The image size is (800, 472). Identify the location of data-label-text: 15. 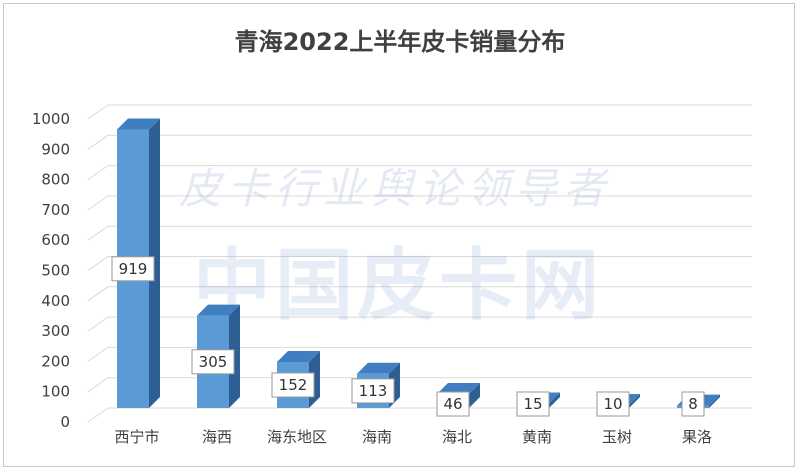
(532, 404).